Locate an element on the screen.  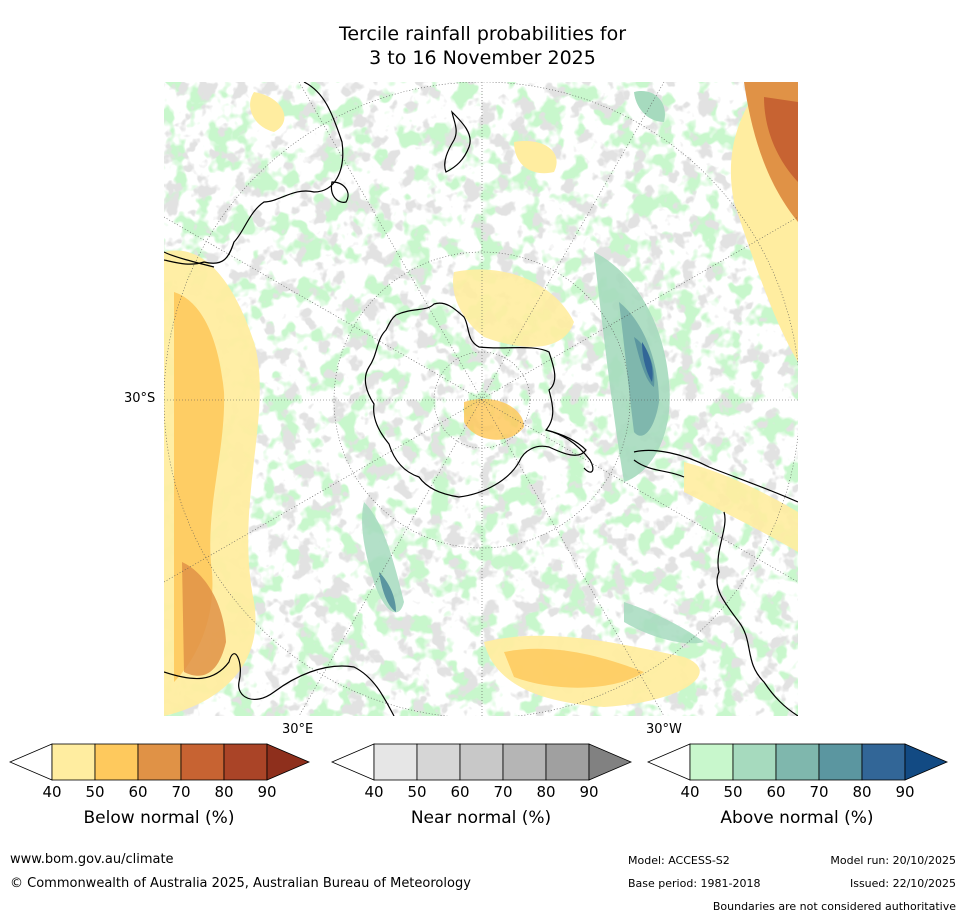
cbar-above-tick: 60 is located at coordinates (776, 792).